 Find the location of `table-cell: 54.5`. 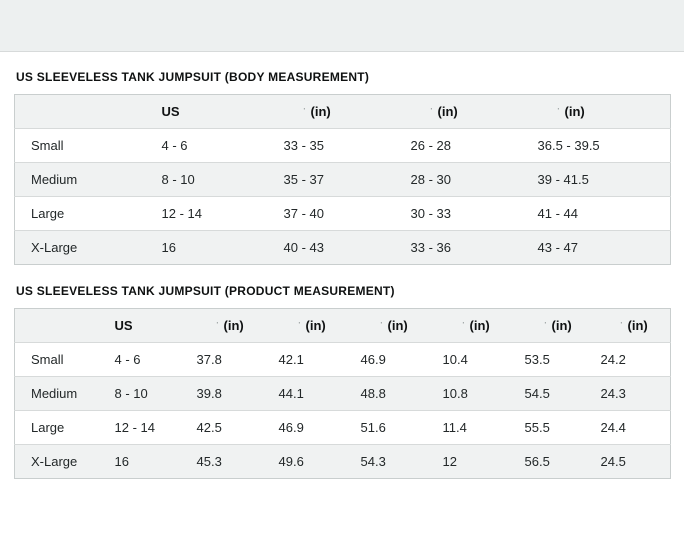

table-cell: 54.5 is located at coordinates (537, 393).